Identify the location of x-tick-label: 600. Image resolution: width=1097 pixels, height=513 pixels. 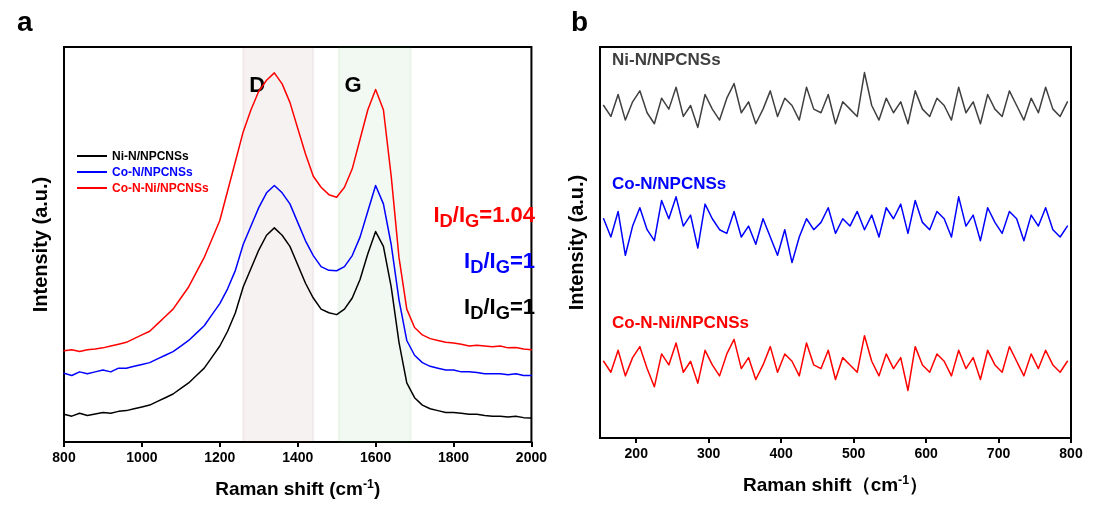
(926, 453).